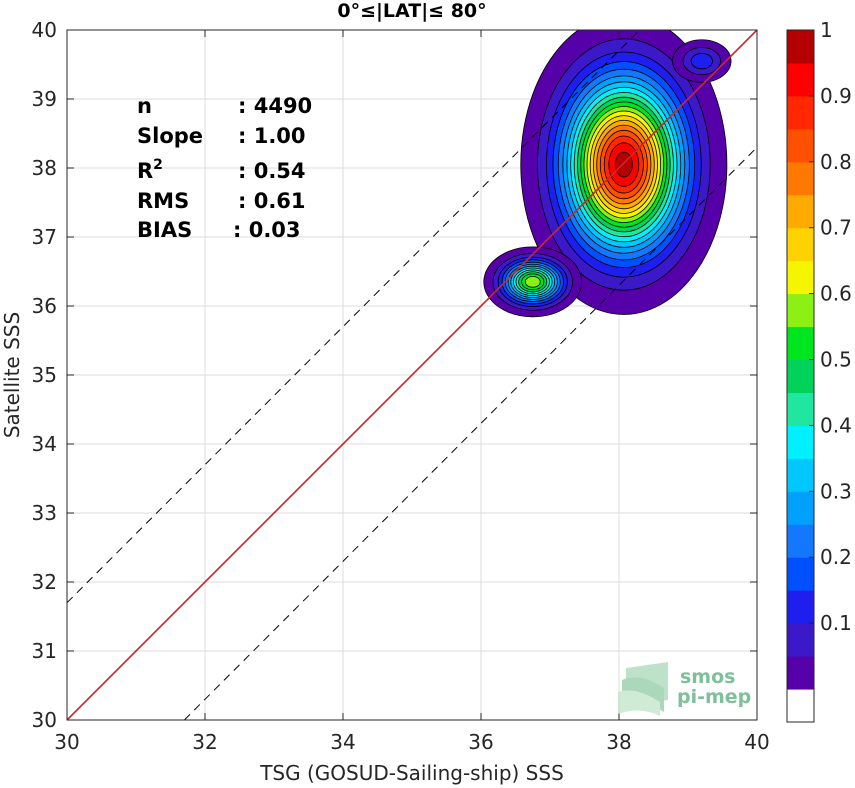 The width and height of the screenshot is (855, 788). What do you see at coordinates (44, 168) in the screenshot?
I see `y-tick-label: 38` at bounding box center [44, 168].